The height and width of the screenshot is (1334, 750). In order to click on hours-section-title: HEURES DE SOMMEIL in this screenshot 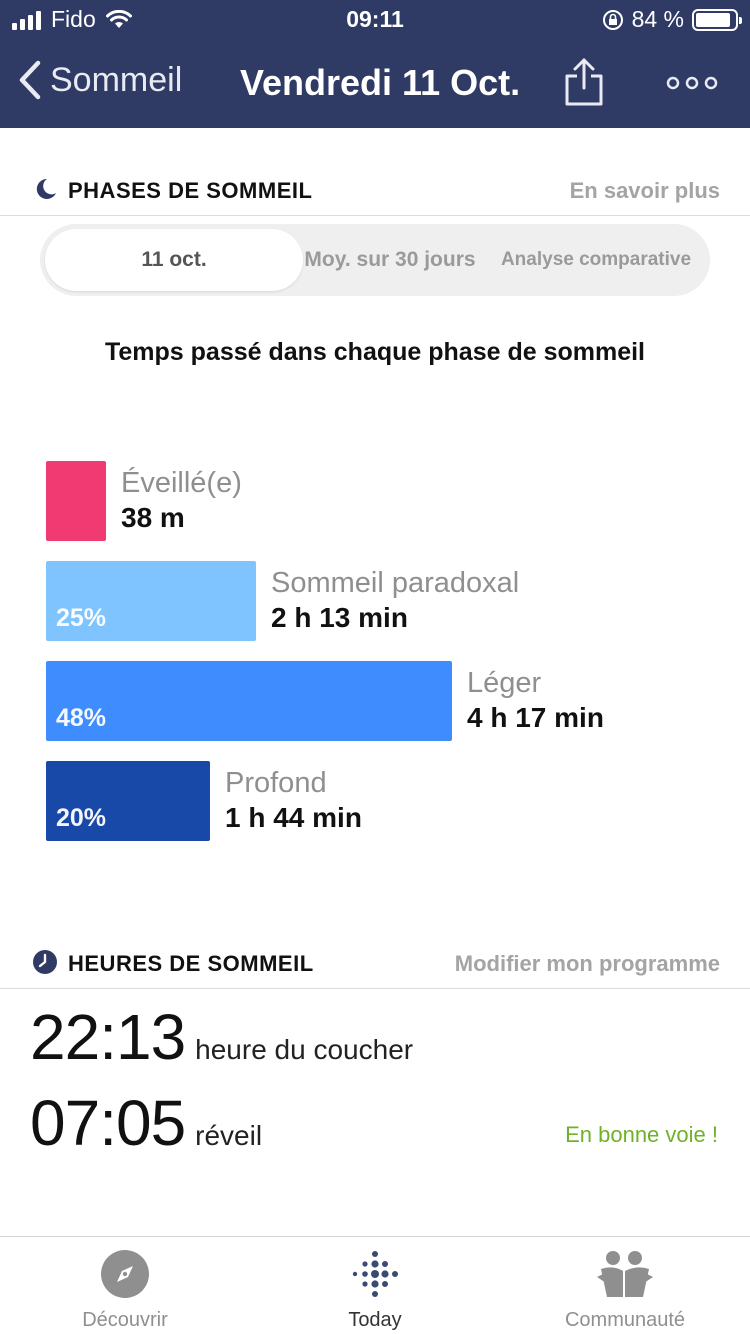, I will do `click(191, 963)`.